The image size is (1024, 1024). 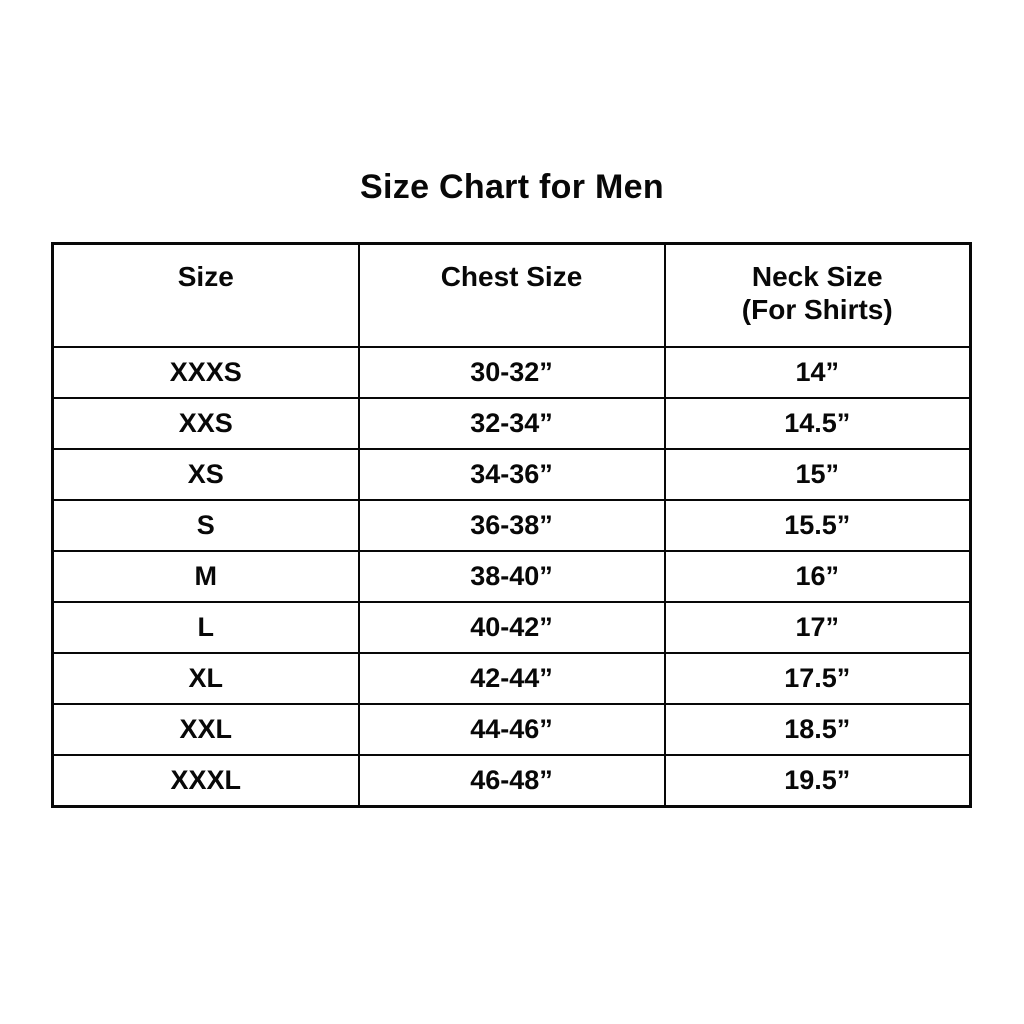 I want to click on chest-size-cell: 34-36”, so click(x=511, y=474).